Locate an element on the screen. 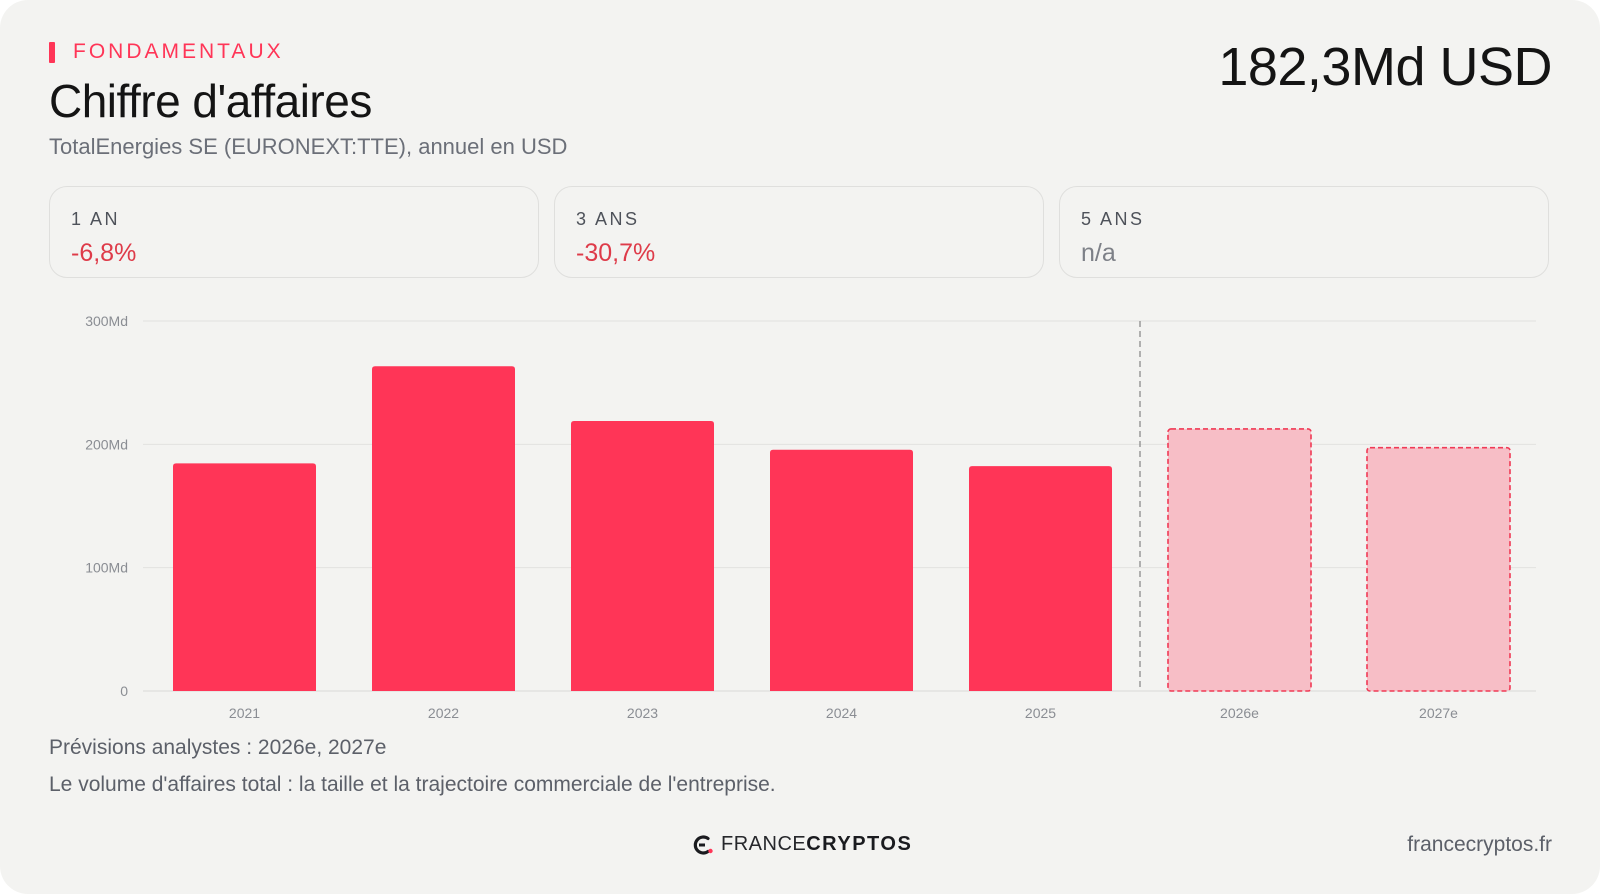 Image resolution: width=1600 pixels, height=894 pixels. x-tick-label: 2023 is located at coordinates (642, 713).